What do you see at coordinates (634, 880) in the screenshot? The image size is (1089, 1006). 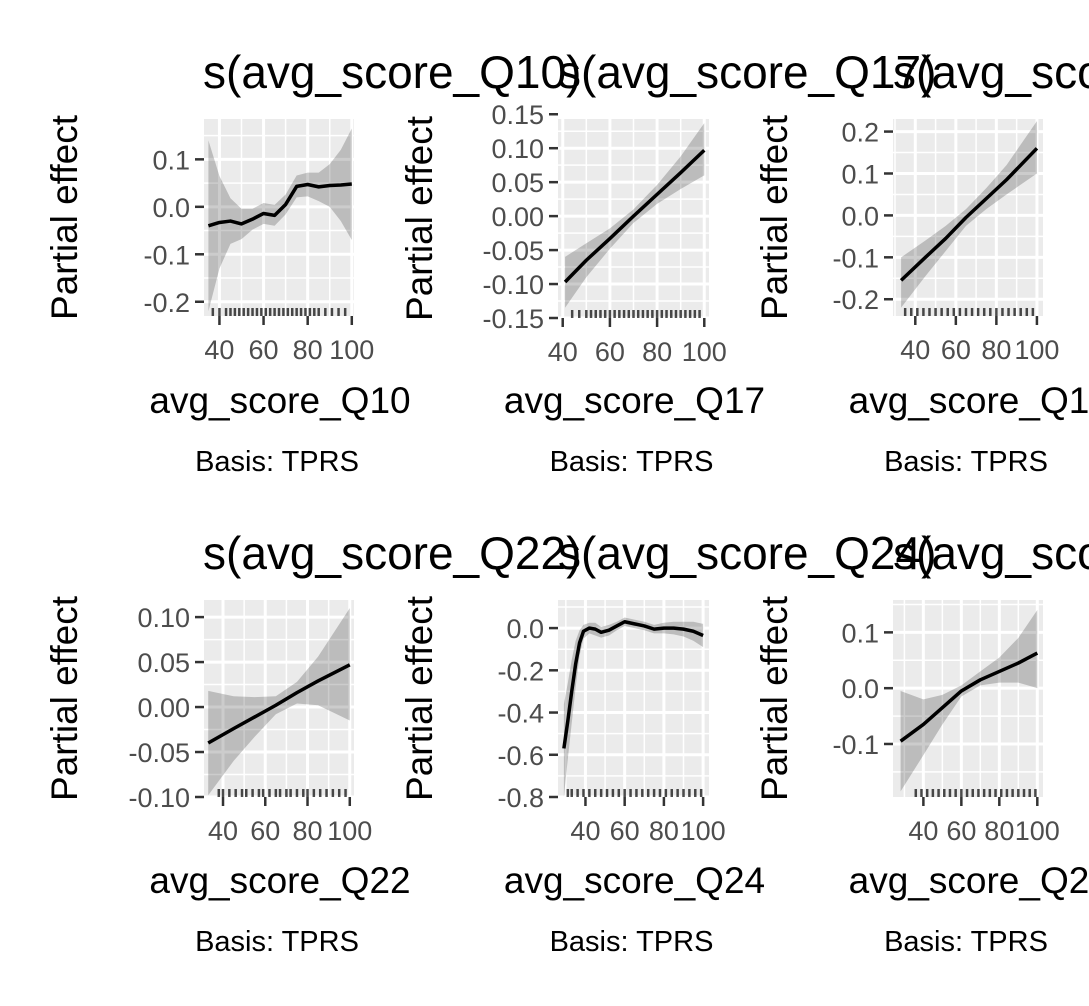 I see `x-axis-title: avg_score_Q24` at bounding box center [634, 880].